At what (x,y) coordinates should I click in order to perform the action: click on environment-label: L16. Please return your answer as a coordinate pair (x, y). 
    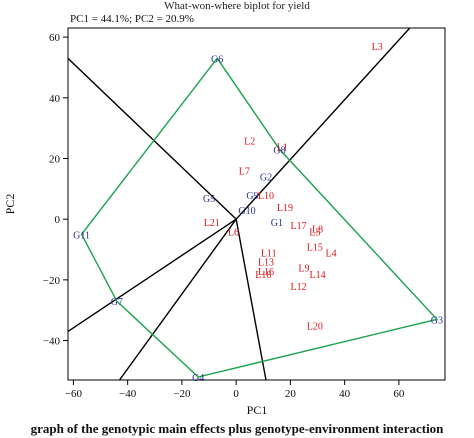
    Looking at the image, I should click on (266, 272).